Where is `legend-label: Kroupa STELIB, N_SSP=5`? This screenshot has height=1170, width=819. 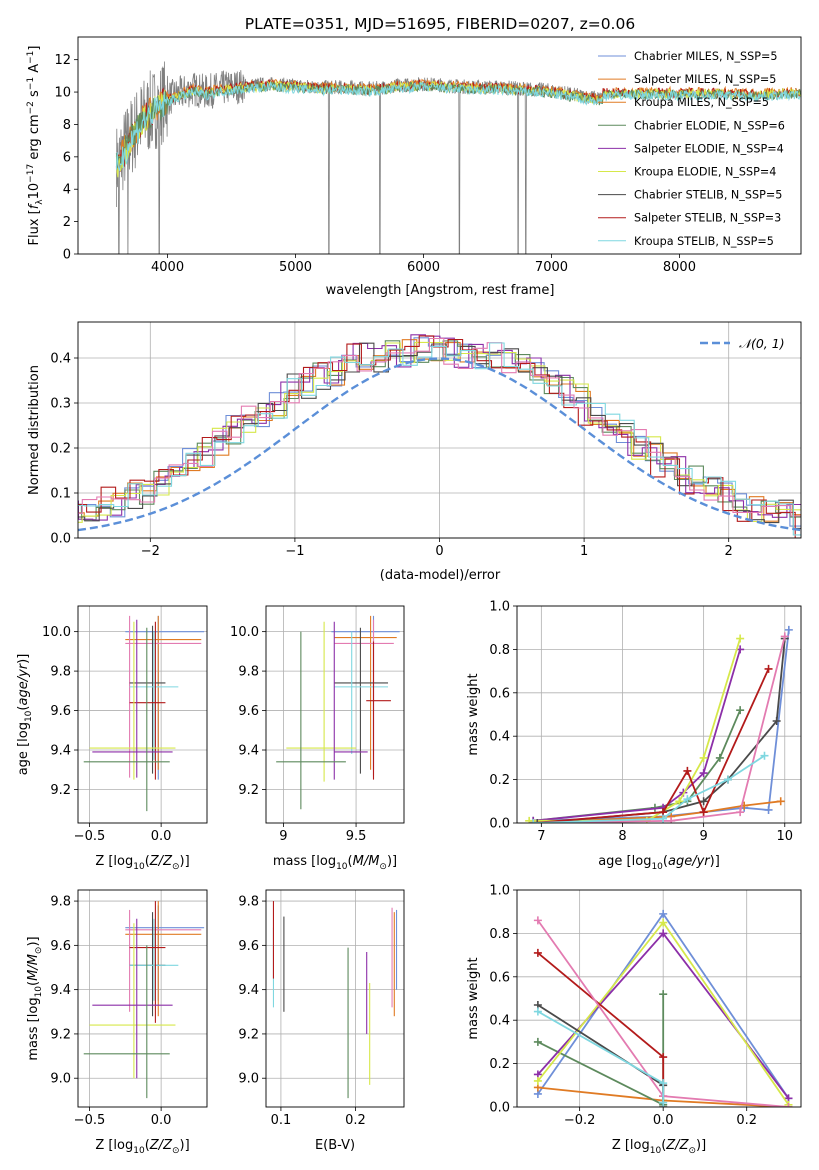
legend-label: Kroupa STELIB, N_SSP=5 is located at coordinates (704, 241).